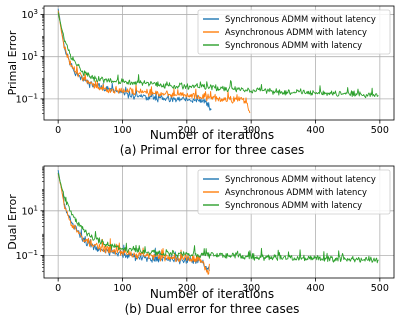  Describe the element at coordinates (293, 205) in the screenshot. I see `dual-legend-label-3: Synchronous ADMM with latency` at that location.